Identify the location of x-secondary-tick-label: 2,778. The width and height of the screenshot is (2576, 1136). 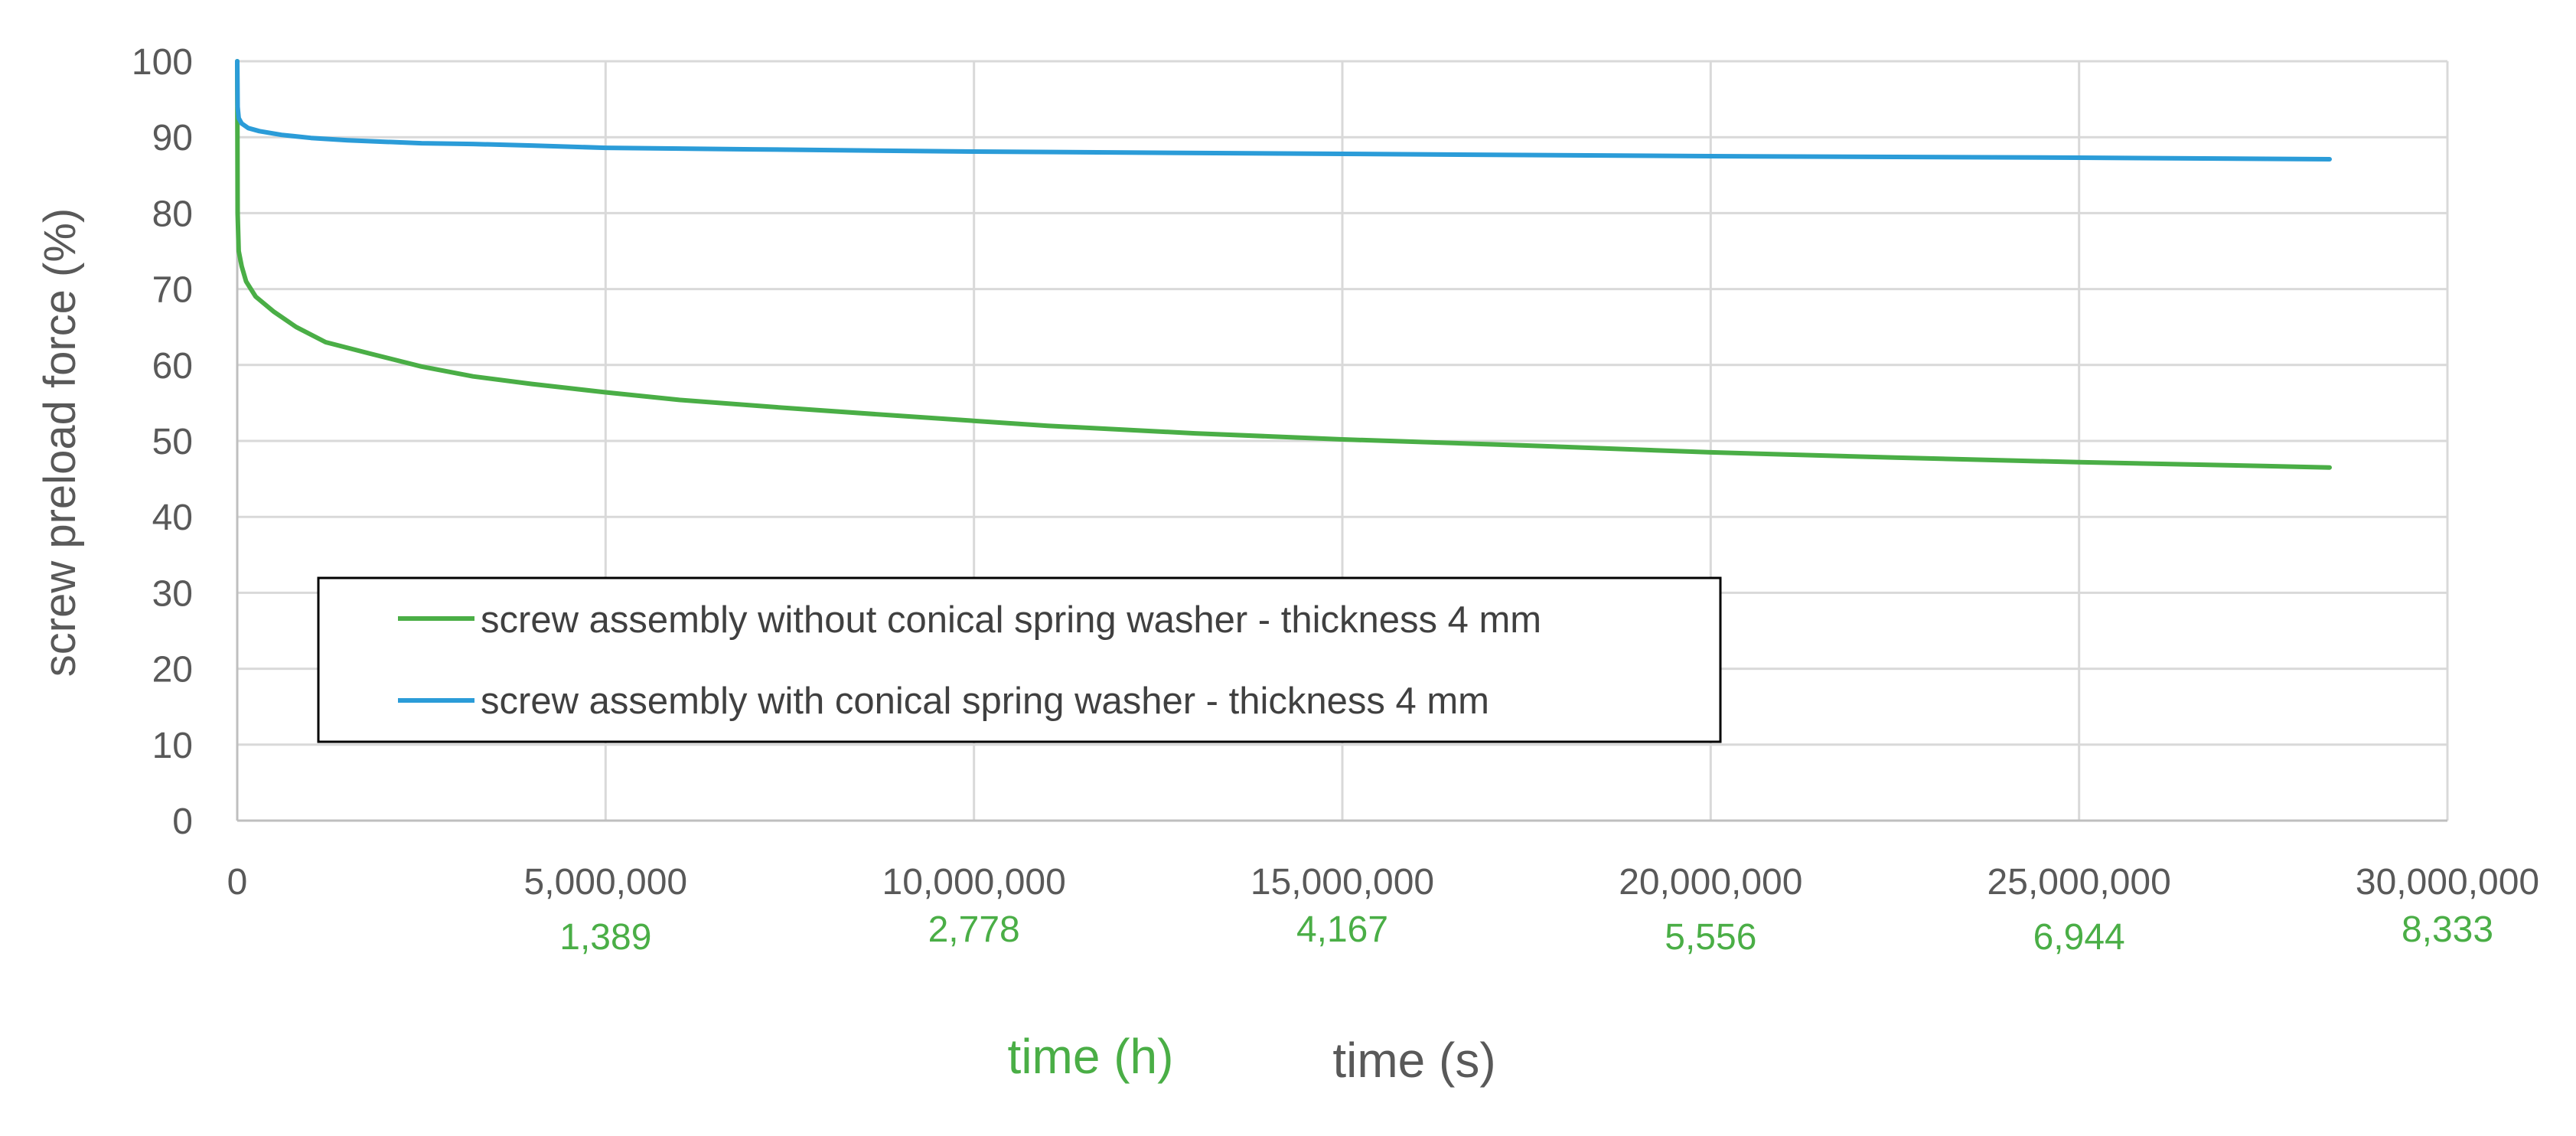
(974, 929).